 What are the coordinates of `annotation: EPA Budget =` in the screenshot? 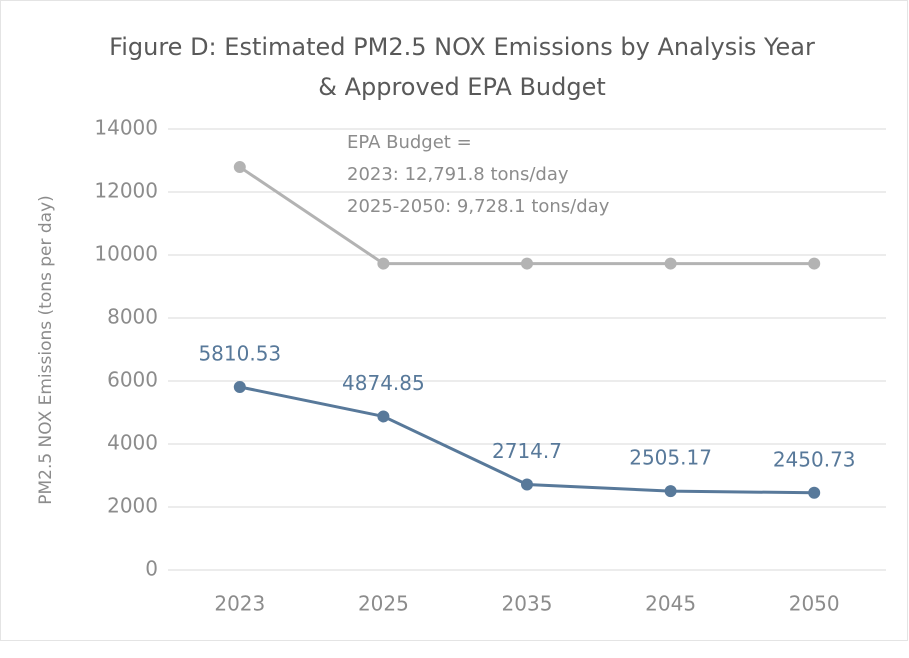 It's located at (409, 142).